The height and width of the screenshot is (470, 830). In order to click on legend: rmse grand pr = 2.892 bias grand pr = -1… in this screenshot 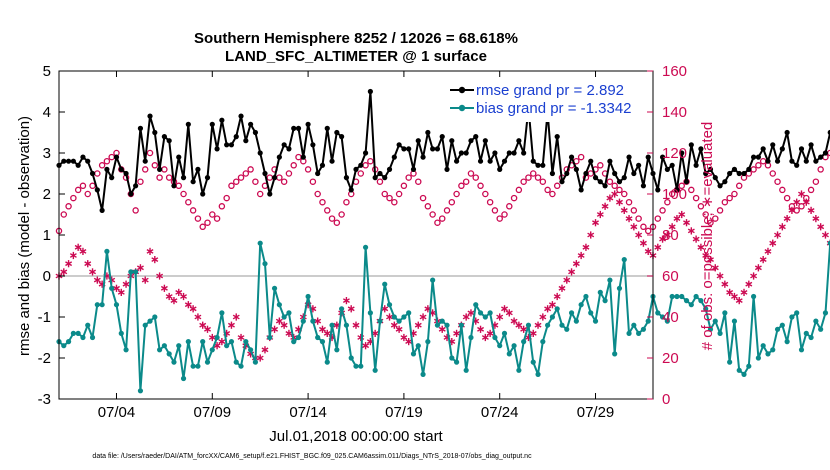, I will do `click(544, 100)`.